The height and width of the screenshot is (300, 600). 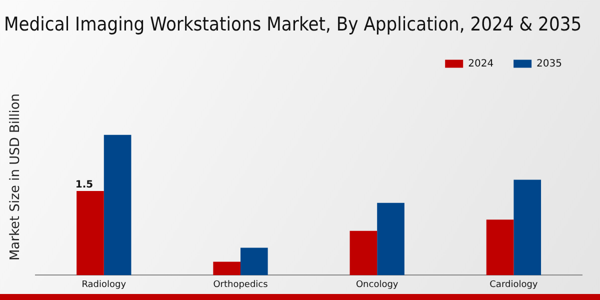 I want to click on legend-label: 2024, so click(x=481, y=64).